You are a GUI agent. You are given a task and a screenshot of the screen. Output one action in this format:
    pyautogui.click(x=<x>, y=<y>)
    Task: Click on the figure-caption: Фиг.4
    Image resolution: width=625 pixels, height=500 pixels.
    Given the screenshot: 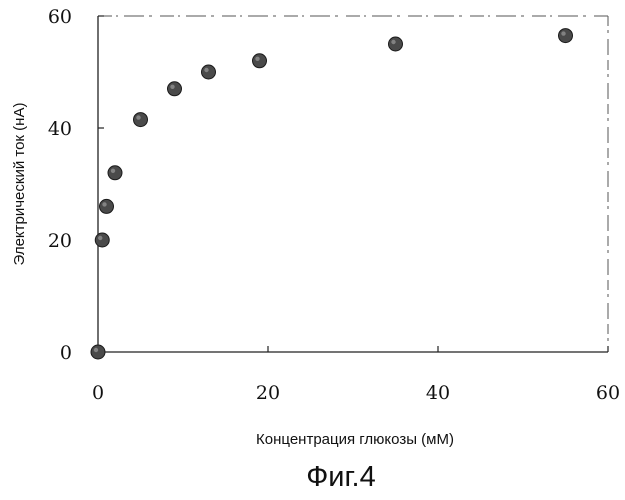 What is the action you would take?
    pyautogui.click(x=340, y=477)
    